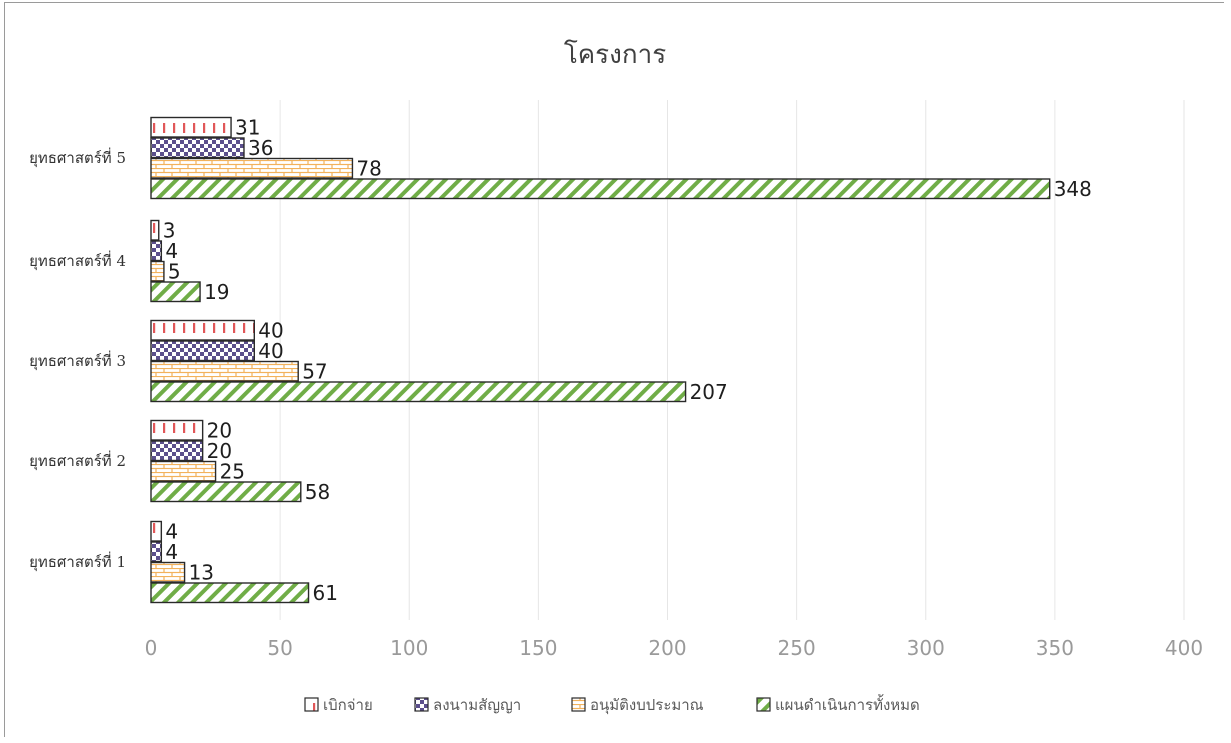 The width and height of the screenshot is (1231, 743). What do you see at coordinates (232, 471) in the screenshot?
I see `data-label: 25` at bounding box center [232, 471].